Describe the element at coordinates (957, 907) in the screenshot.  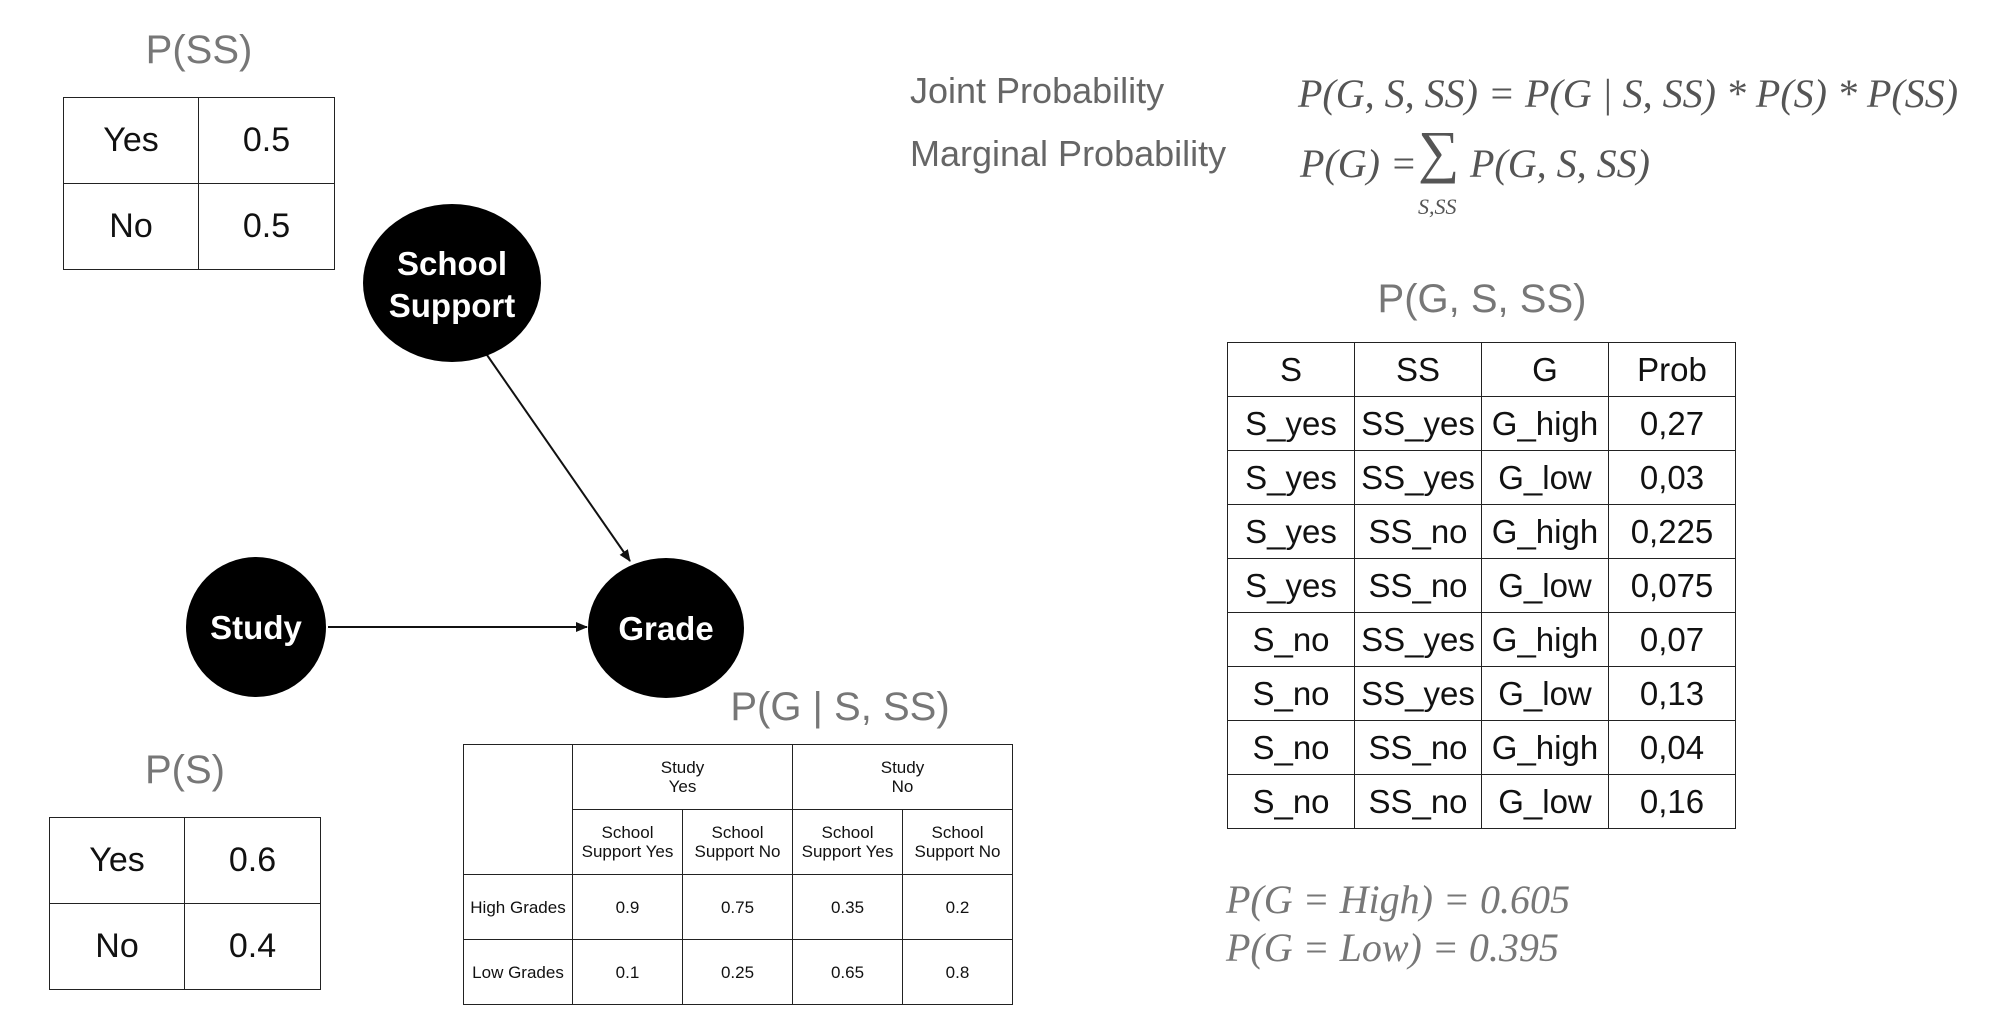
I see `cpt-cell: 0.2` at that location.